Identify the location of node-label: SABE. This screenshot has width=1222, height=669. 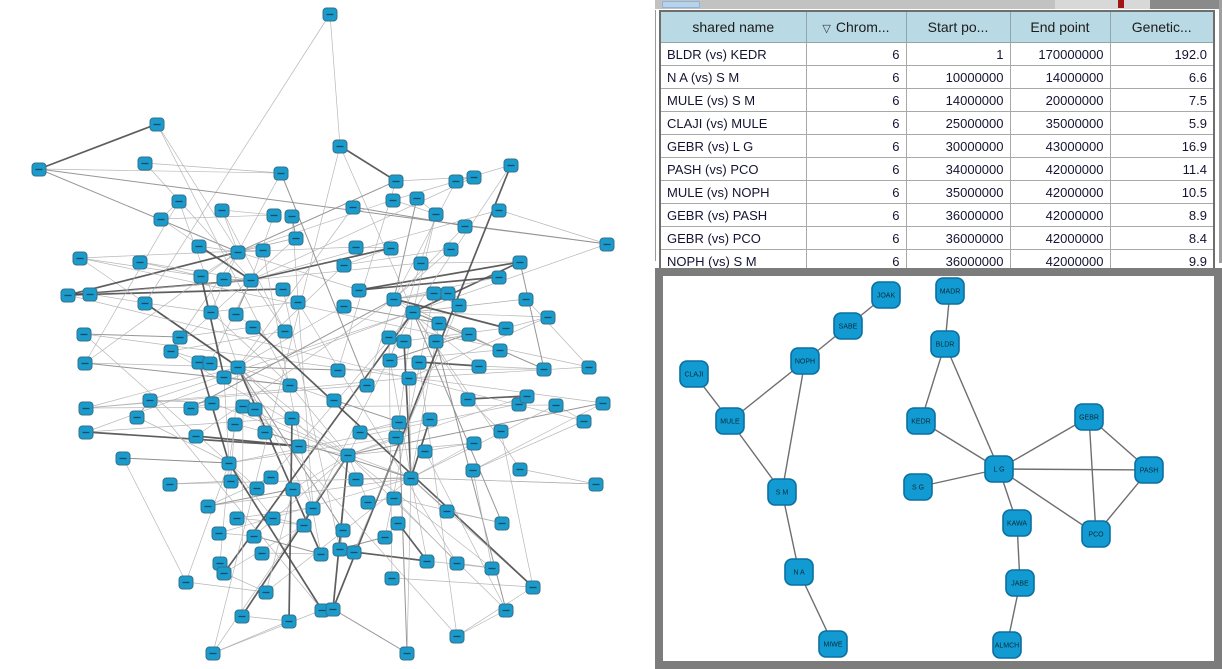
(848, 327).